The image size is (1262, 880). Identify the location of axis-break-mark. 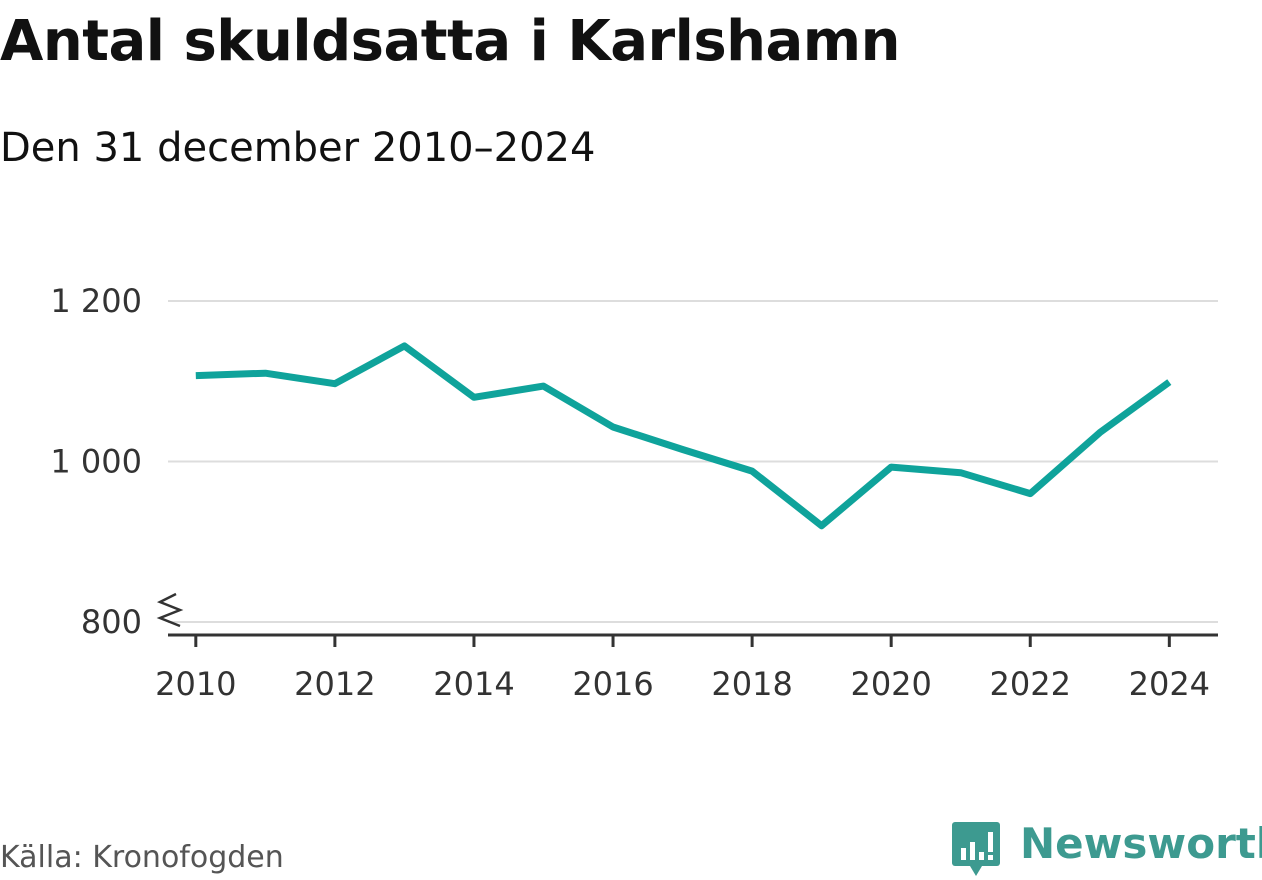
(170, 610).